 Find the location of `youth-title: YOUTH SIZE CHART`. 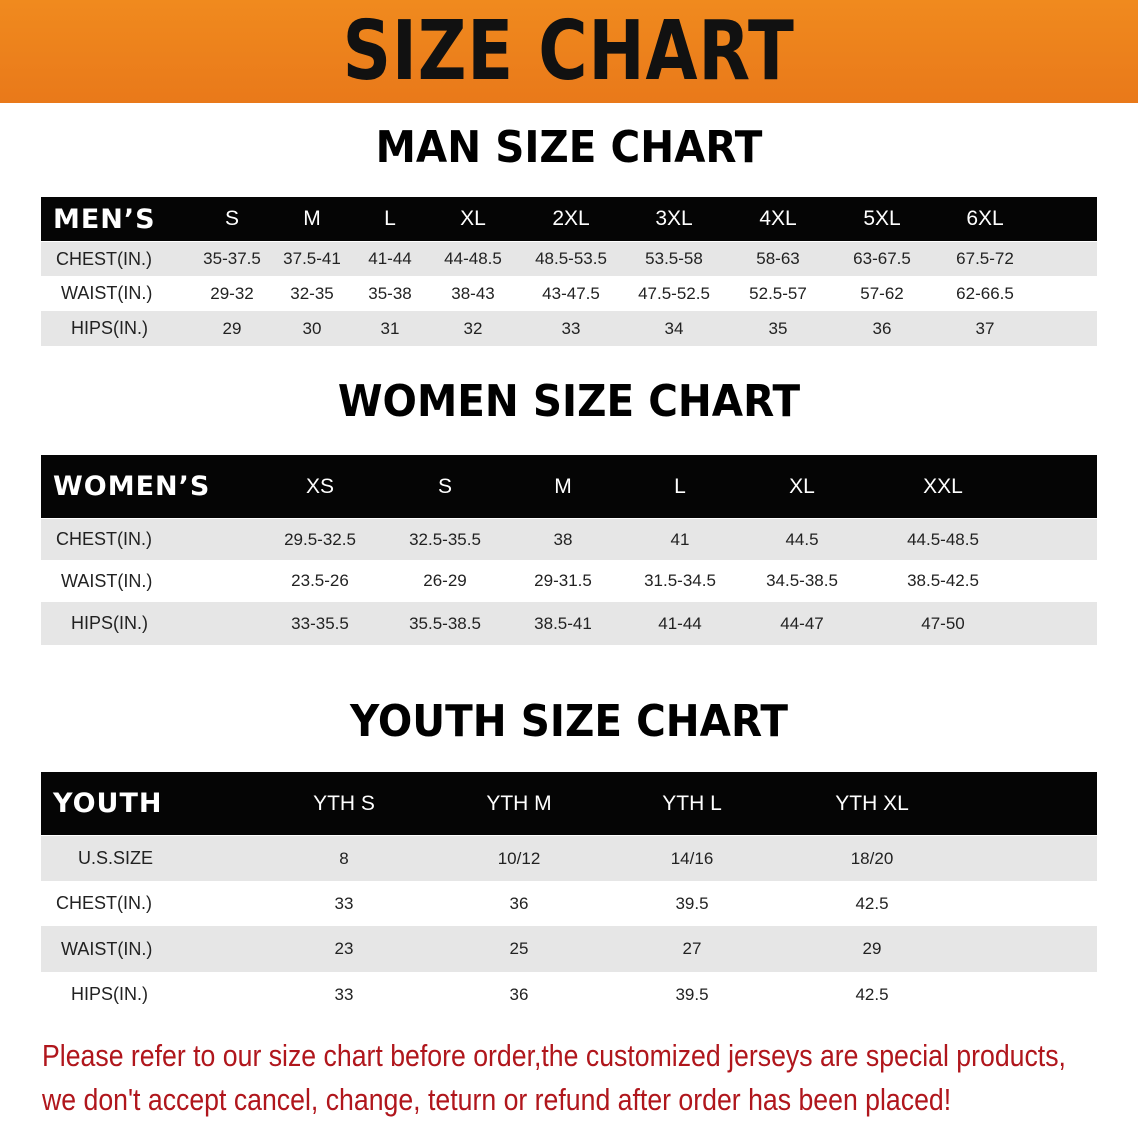

youth-title: YOUTH SIZE CHART is located at coordinates (569, 721).